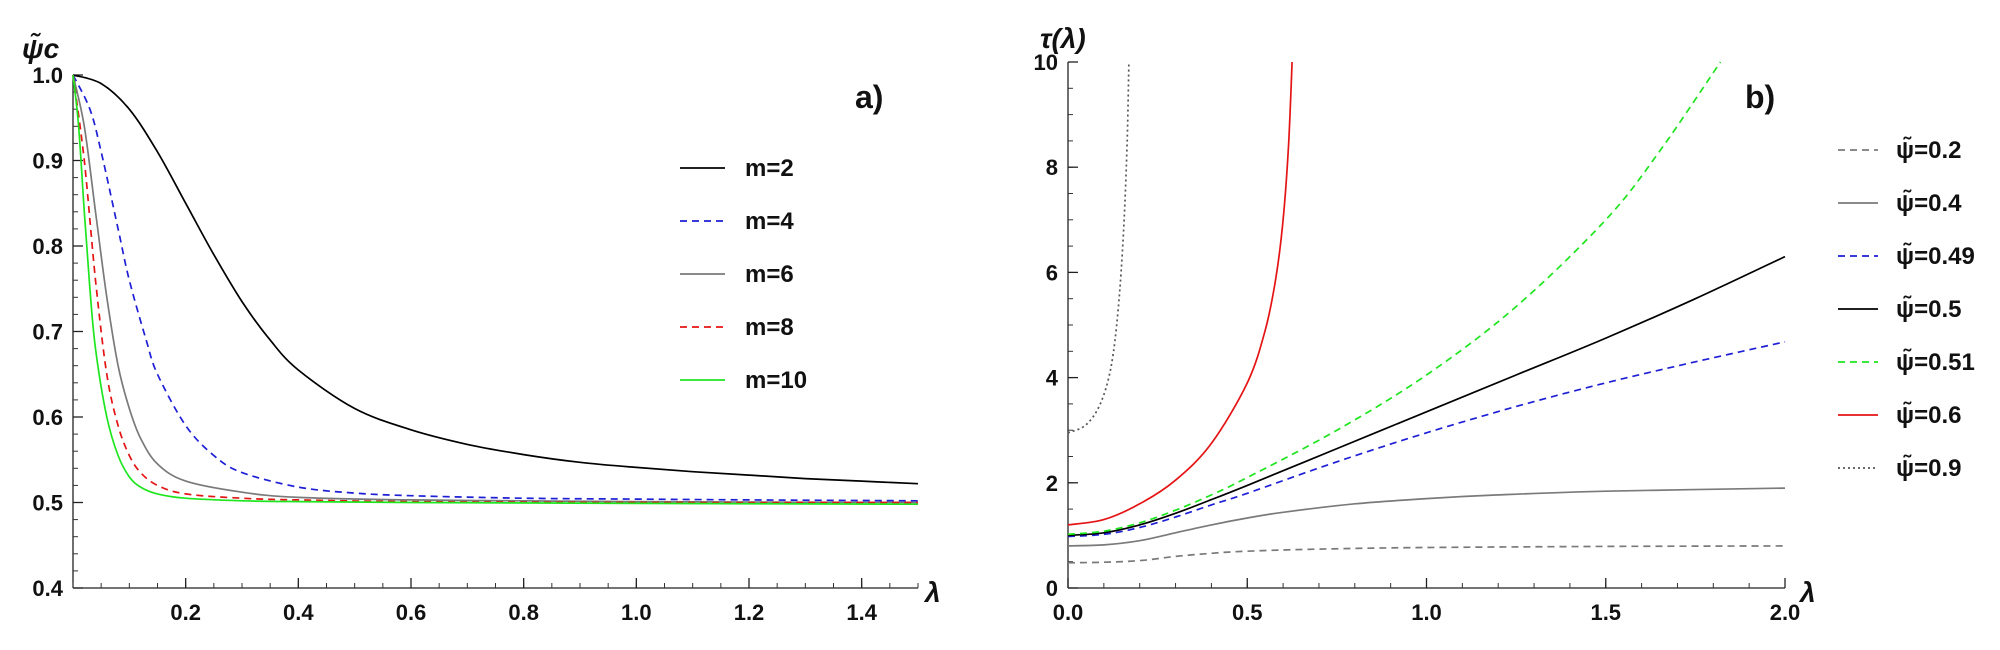 This screenshot has height=650, width=2000. What do you see at coordinates (1052, 167) in the screenshot?
I see `panel-b-y-tick-label: 8` at bounding box center [1052, 167].